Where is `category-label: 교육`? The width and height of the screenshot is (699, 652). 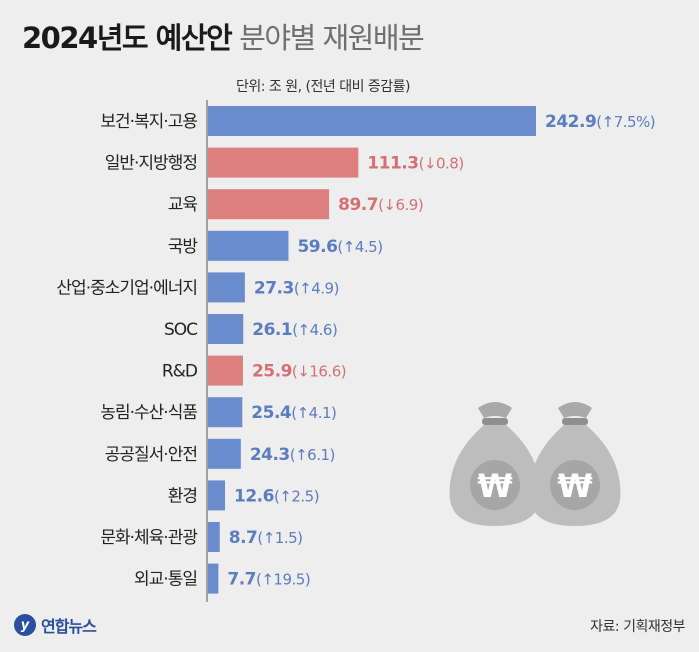 category-label: 교육 is located at coordinates (183, 205).